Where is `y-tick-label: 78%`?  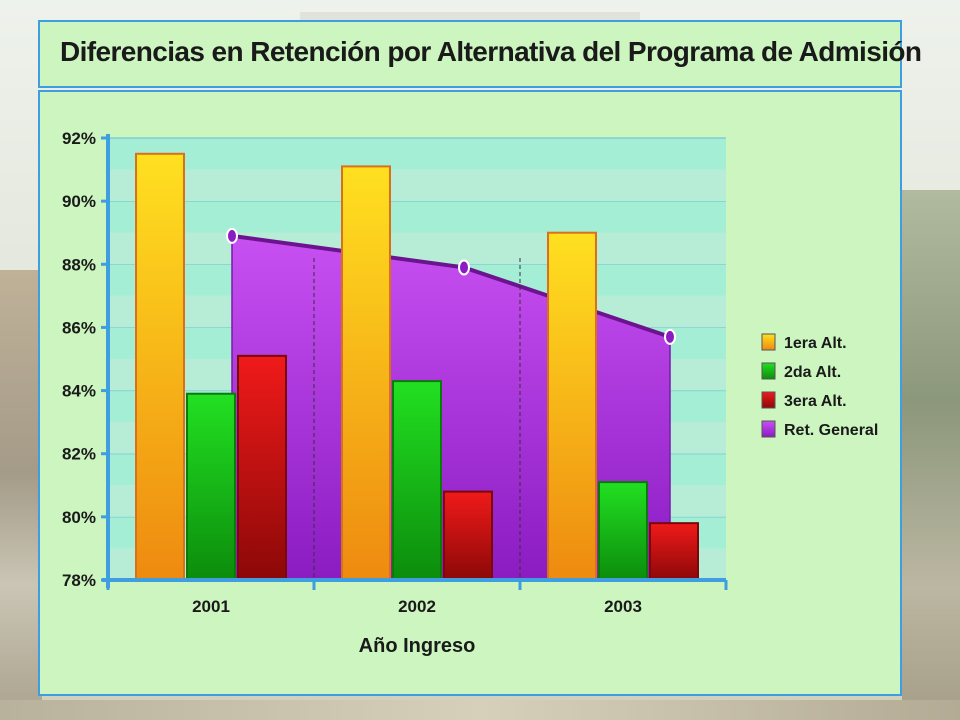 y-tick-label: 78% is located at coordinates (79, 580).